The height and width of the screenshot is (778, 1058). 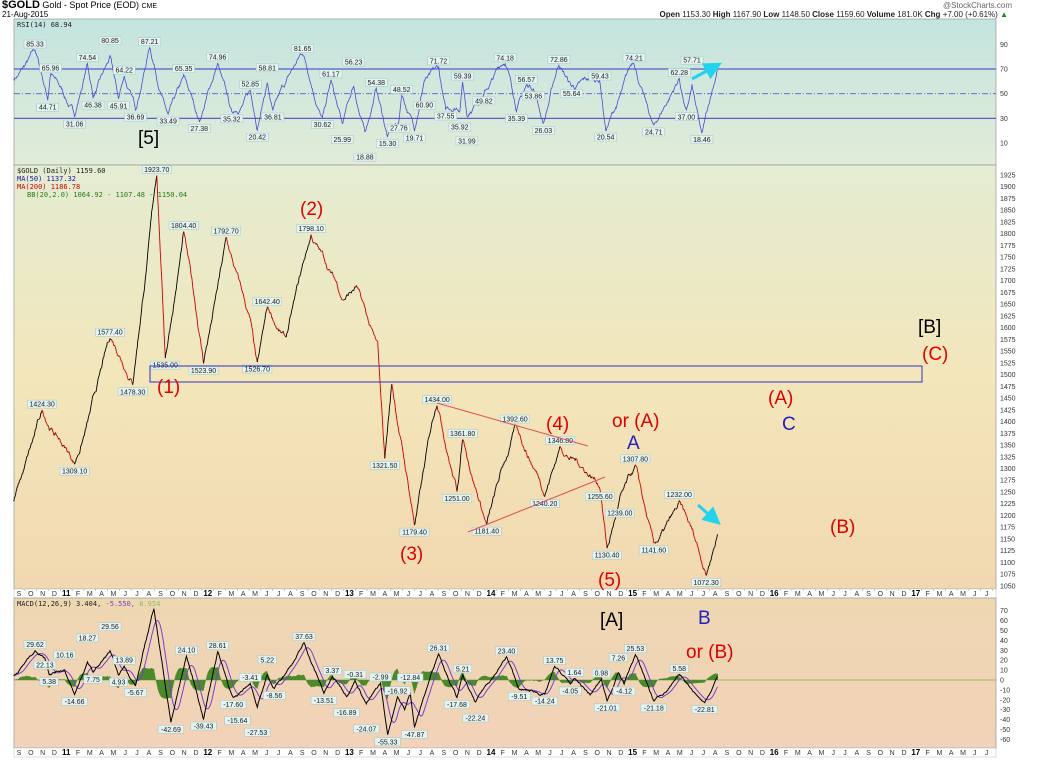 What do you see at coordinates (373, 594) in the screenshot?
I see `price-month-tick: M` at bounding box center [373, 594].